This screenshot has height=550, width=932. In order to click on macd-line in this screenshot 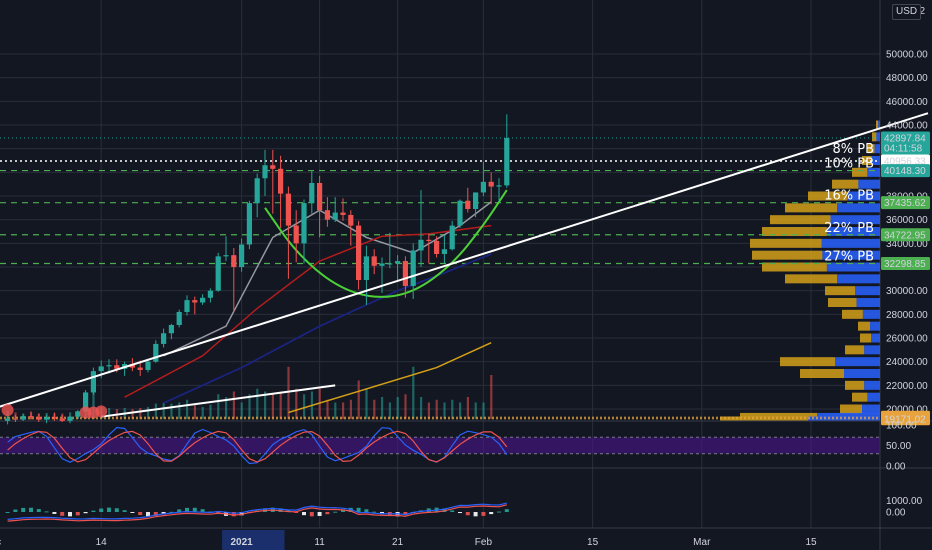, I will do `click(257, 511)`.